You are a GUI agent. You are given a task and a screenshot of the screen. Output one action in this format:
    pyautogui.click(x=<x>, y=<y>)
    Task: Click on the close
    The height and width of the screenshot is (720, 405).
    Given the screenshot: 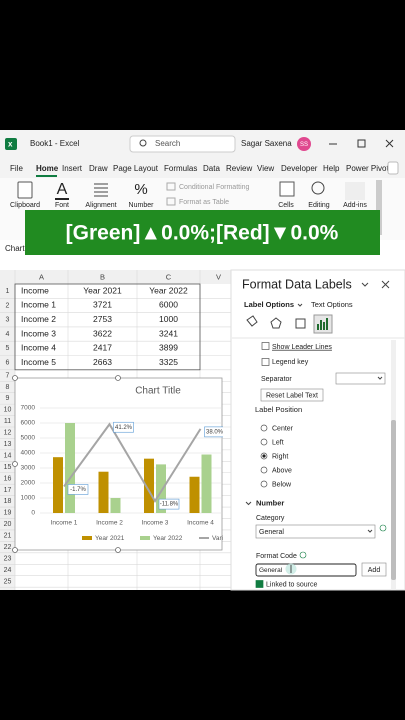 What is the action you would take?
    pyautogui.click(x=389, y=143)
    